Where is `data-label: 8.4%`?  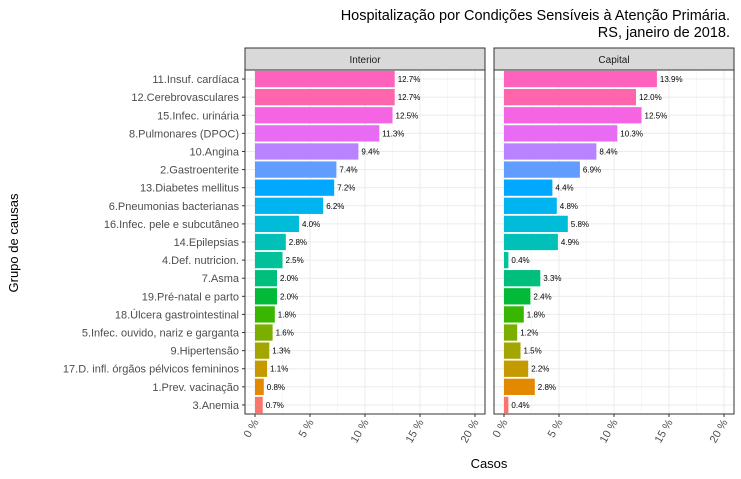 data-label: 8.4% is located at coordinates (608, 151).